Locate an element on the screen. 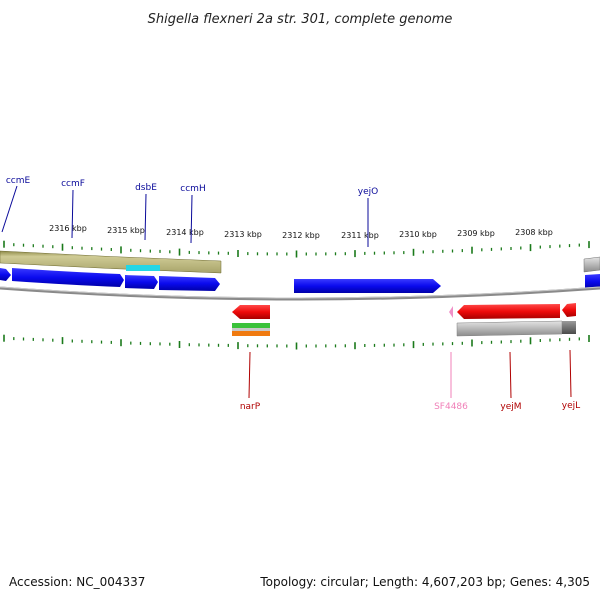 The width and height of the screenshot is (600, 600). gene-arrow-ccmF is located at coordinates (68, 277).